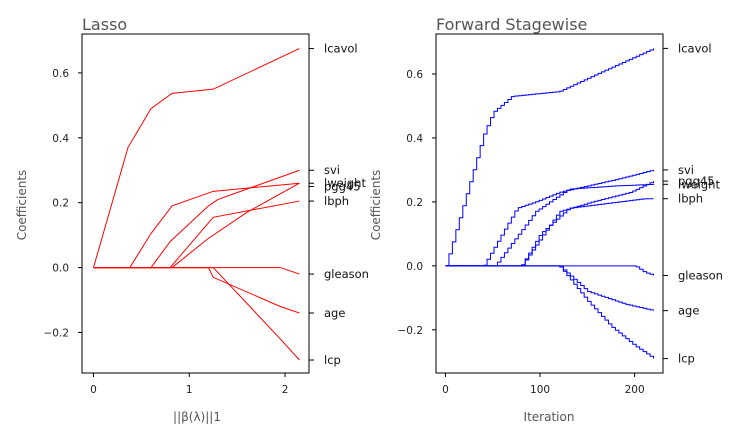 The image size is (742, 439). Describe the element at coordinates (695, 48) in the screenshot. I see `stagewise-end-label-lcavol: lcavol` at that location.